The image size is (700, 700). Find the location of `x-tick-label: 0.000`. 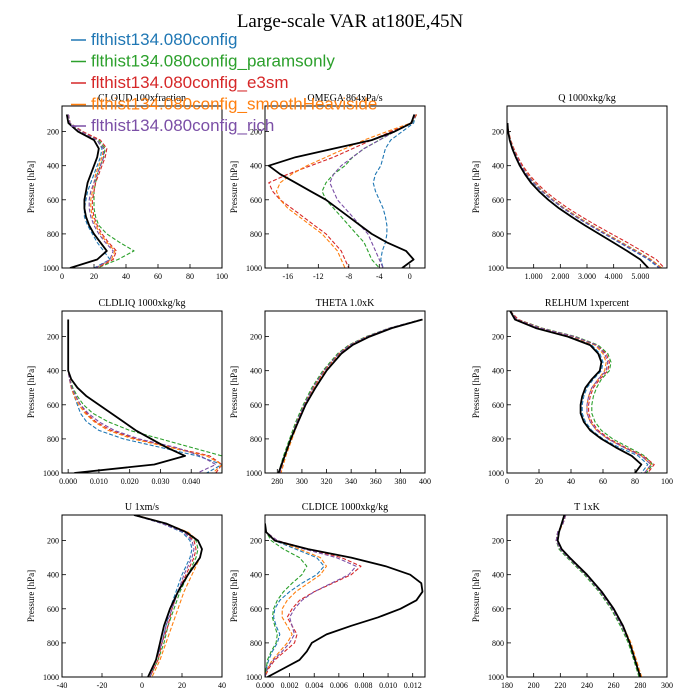

x-tick-label: 0.000 is located at coordinates (68, 481).